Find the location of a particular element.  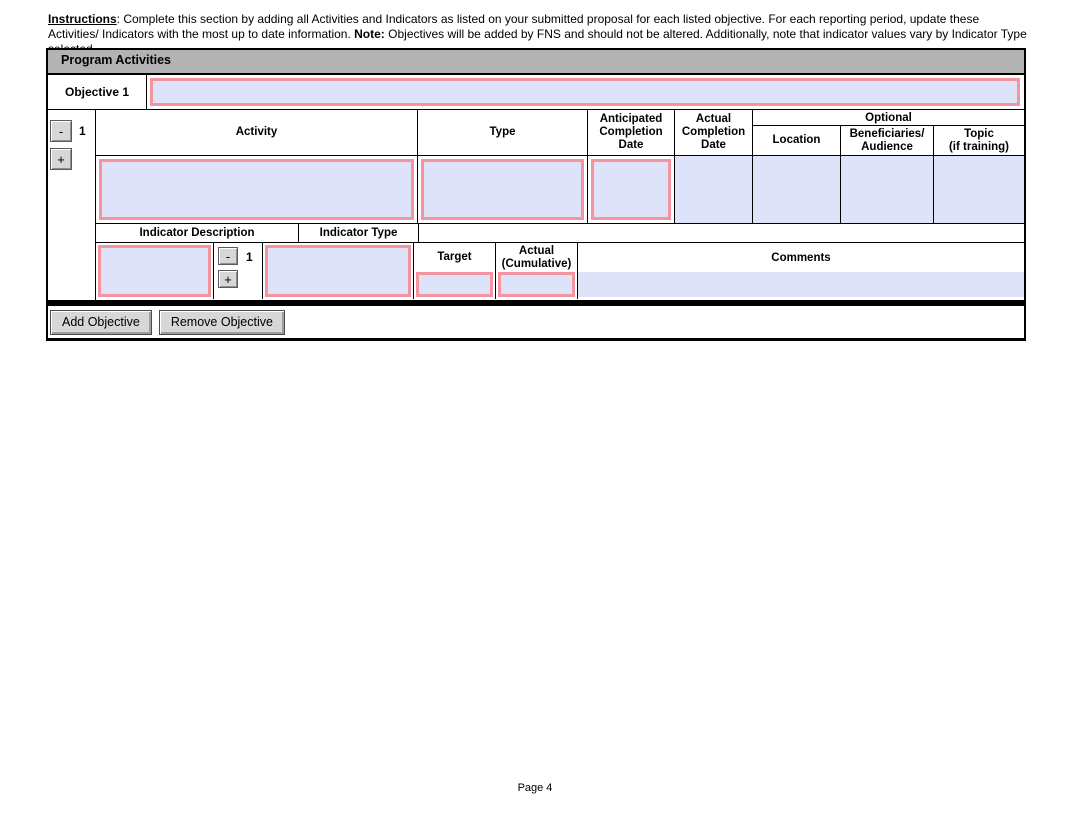

location-column-header: Location is located at coordinates (797, 140).